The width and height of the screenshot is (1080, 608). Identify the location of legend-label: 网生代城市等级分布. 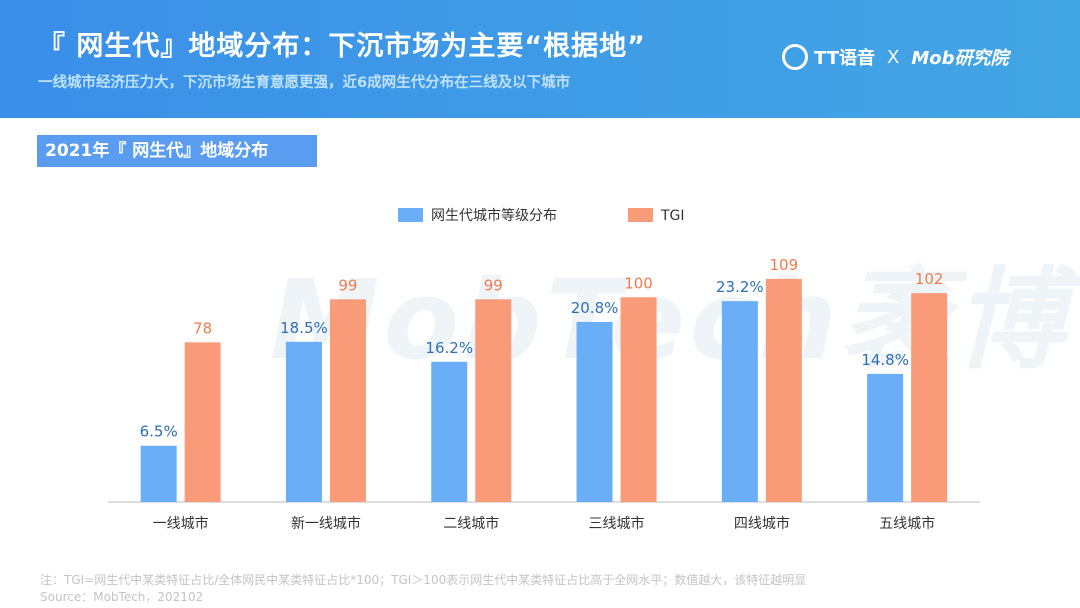
(494, 215).